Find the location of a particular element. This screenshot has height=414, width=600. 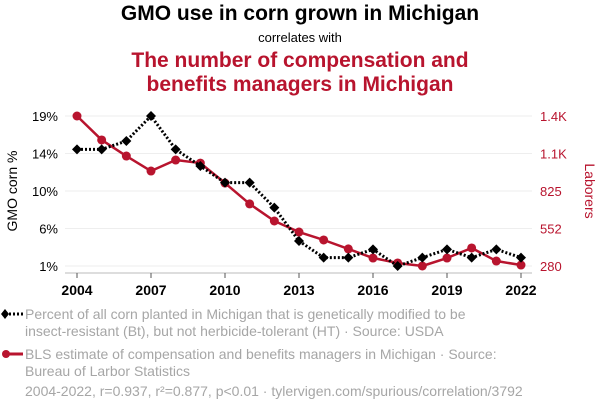

right-y-axis: 280 552 825 1.1K 1.4K is located at coordinates (553, 191).